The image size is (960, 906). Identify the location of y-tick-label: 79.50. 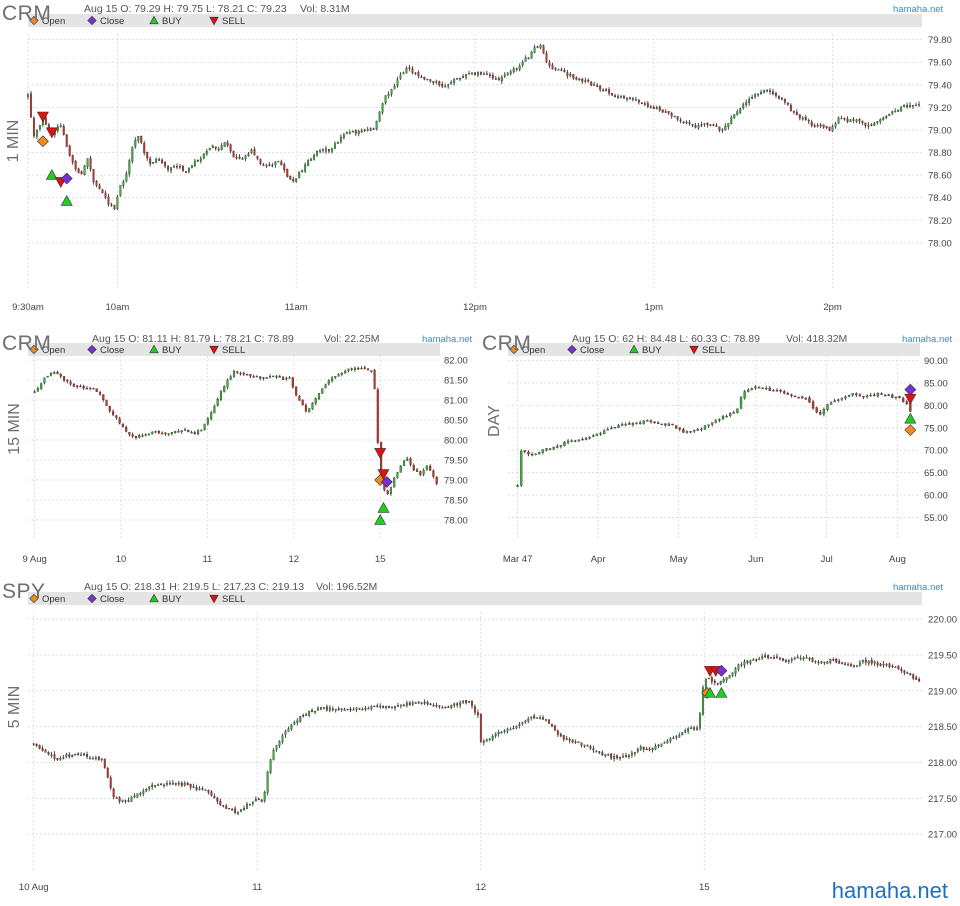
(456, 461).